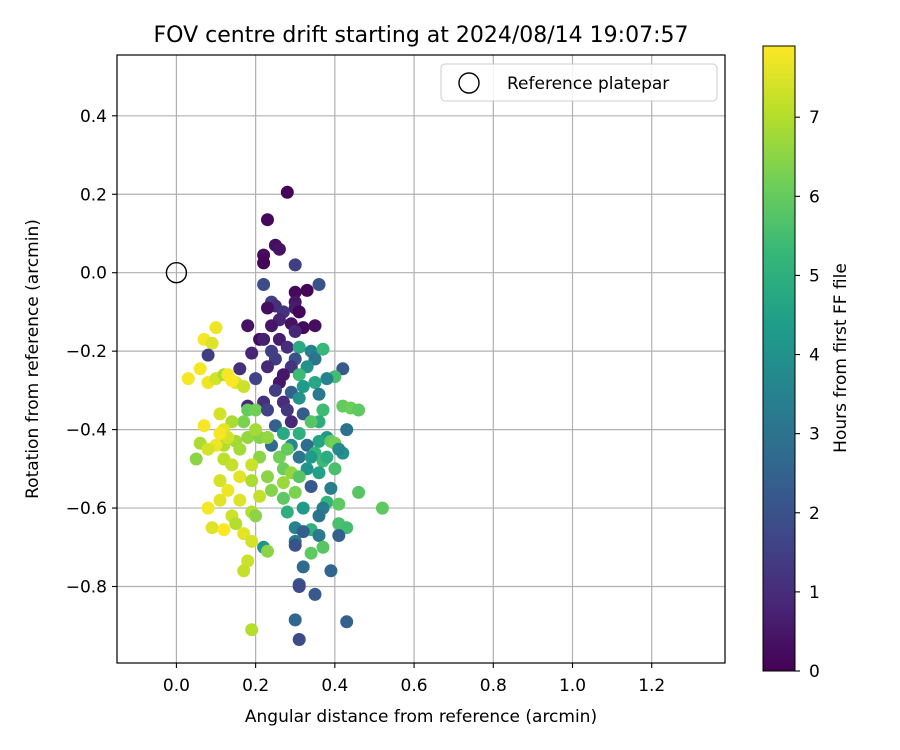 The width and height of the screenshot is (900, 750). What do you see at coordinates (33, 359) in the screenshot?
I see `y-axis-label: Rotation from reference (arcmin)` at bounding box center [33, 359].